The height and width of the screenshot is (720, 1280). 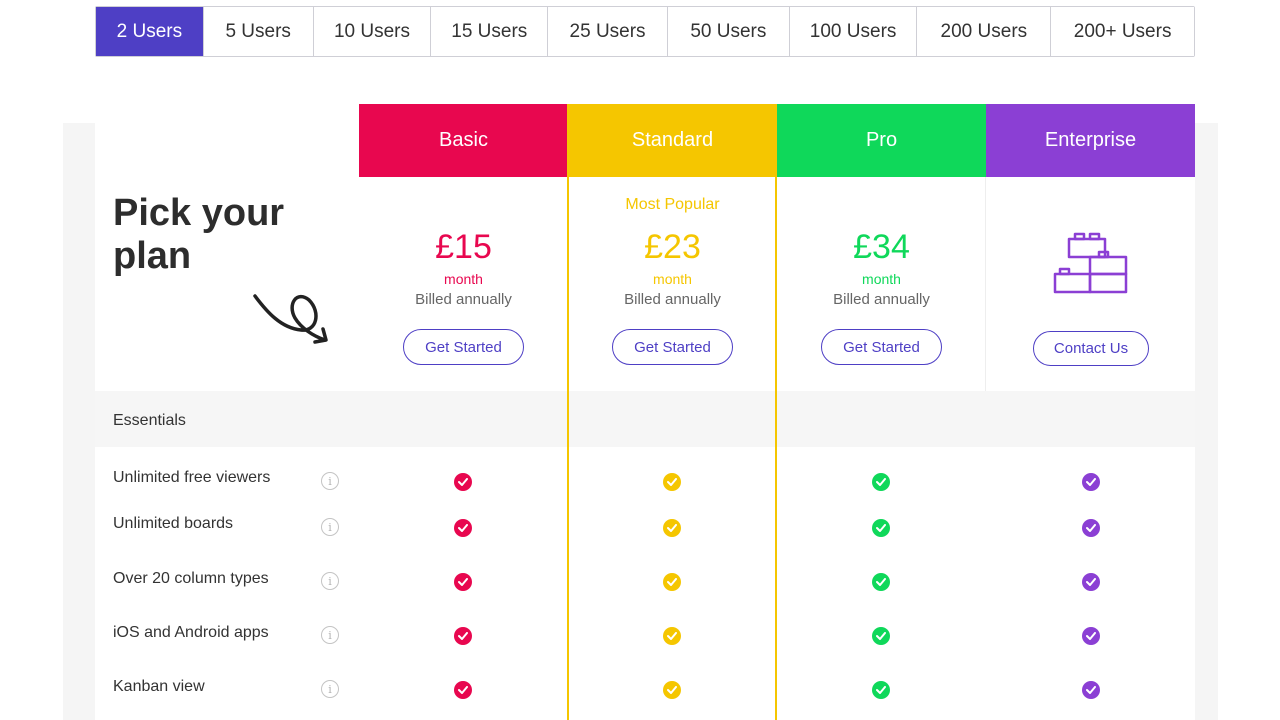 What do you see at coordinates (853, 31) in the screenshot?
I see `tab-100-users: 100 Users` at bounding box center [853, 31].